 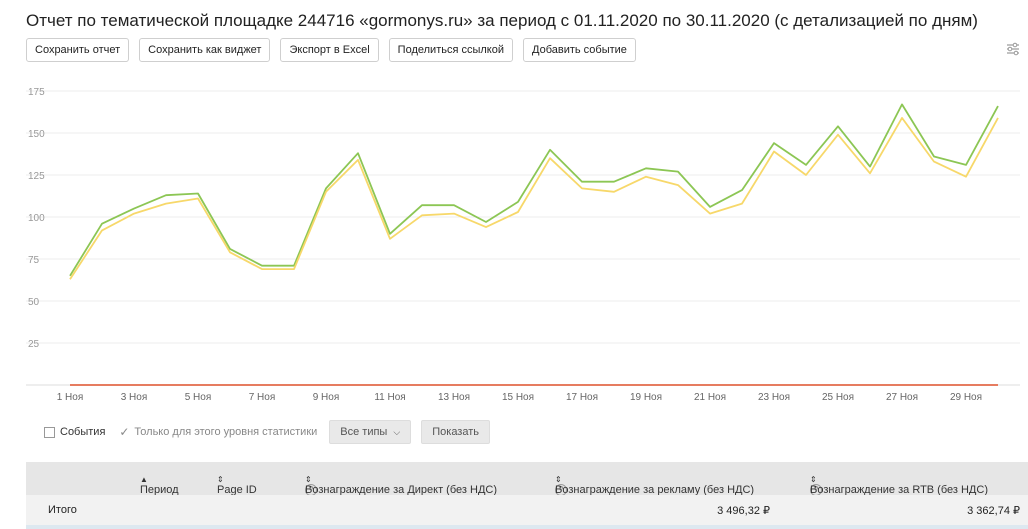 I want to click on y-tick-label: 150, so click(x=36, y=134).